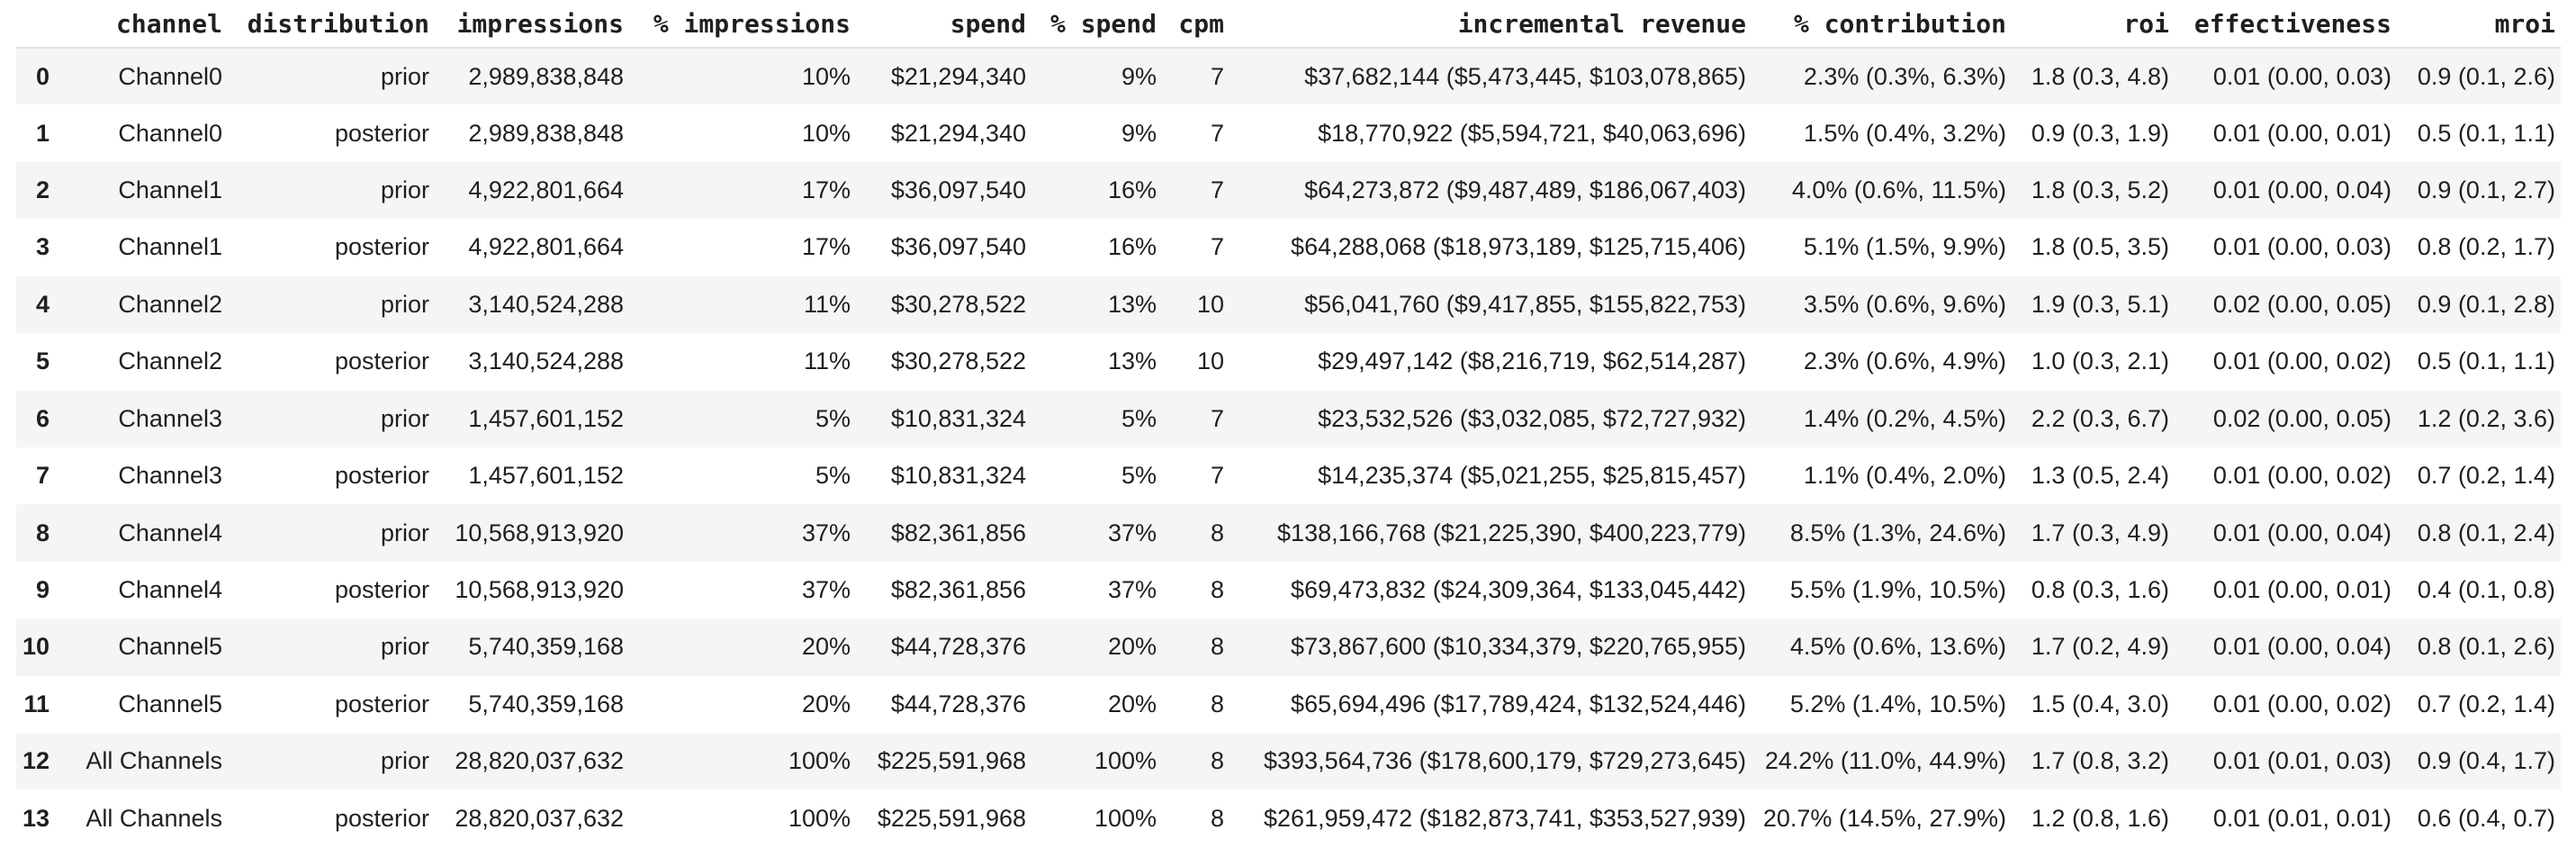 This screenshot has height=848, width=2576. I want to click on cell-roi: 1.8 (0.3, 4.8), so click(2100, 76).